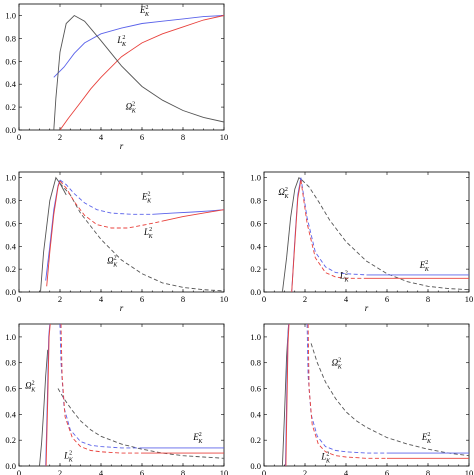 Image resolution: width=474 pixels, height=475 pixels. I want to click on panel-top: 0 2 4 6 8 10 0.0 0.2 0.4 0.6 0.8 1.0 r E2 K L2 K Ω2 K, so click(117, 77).